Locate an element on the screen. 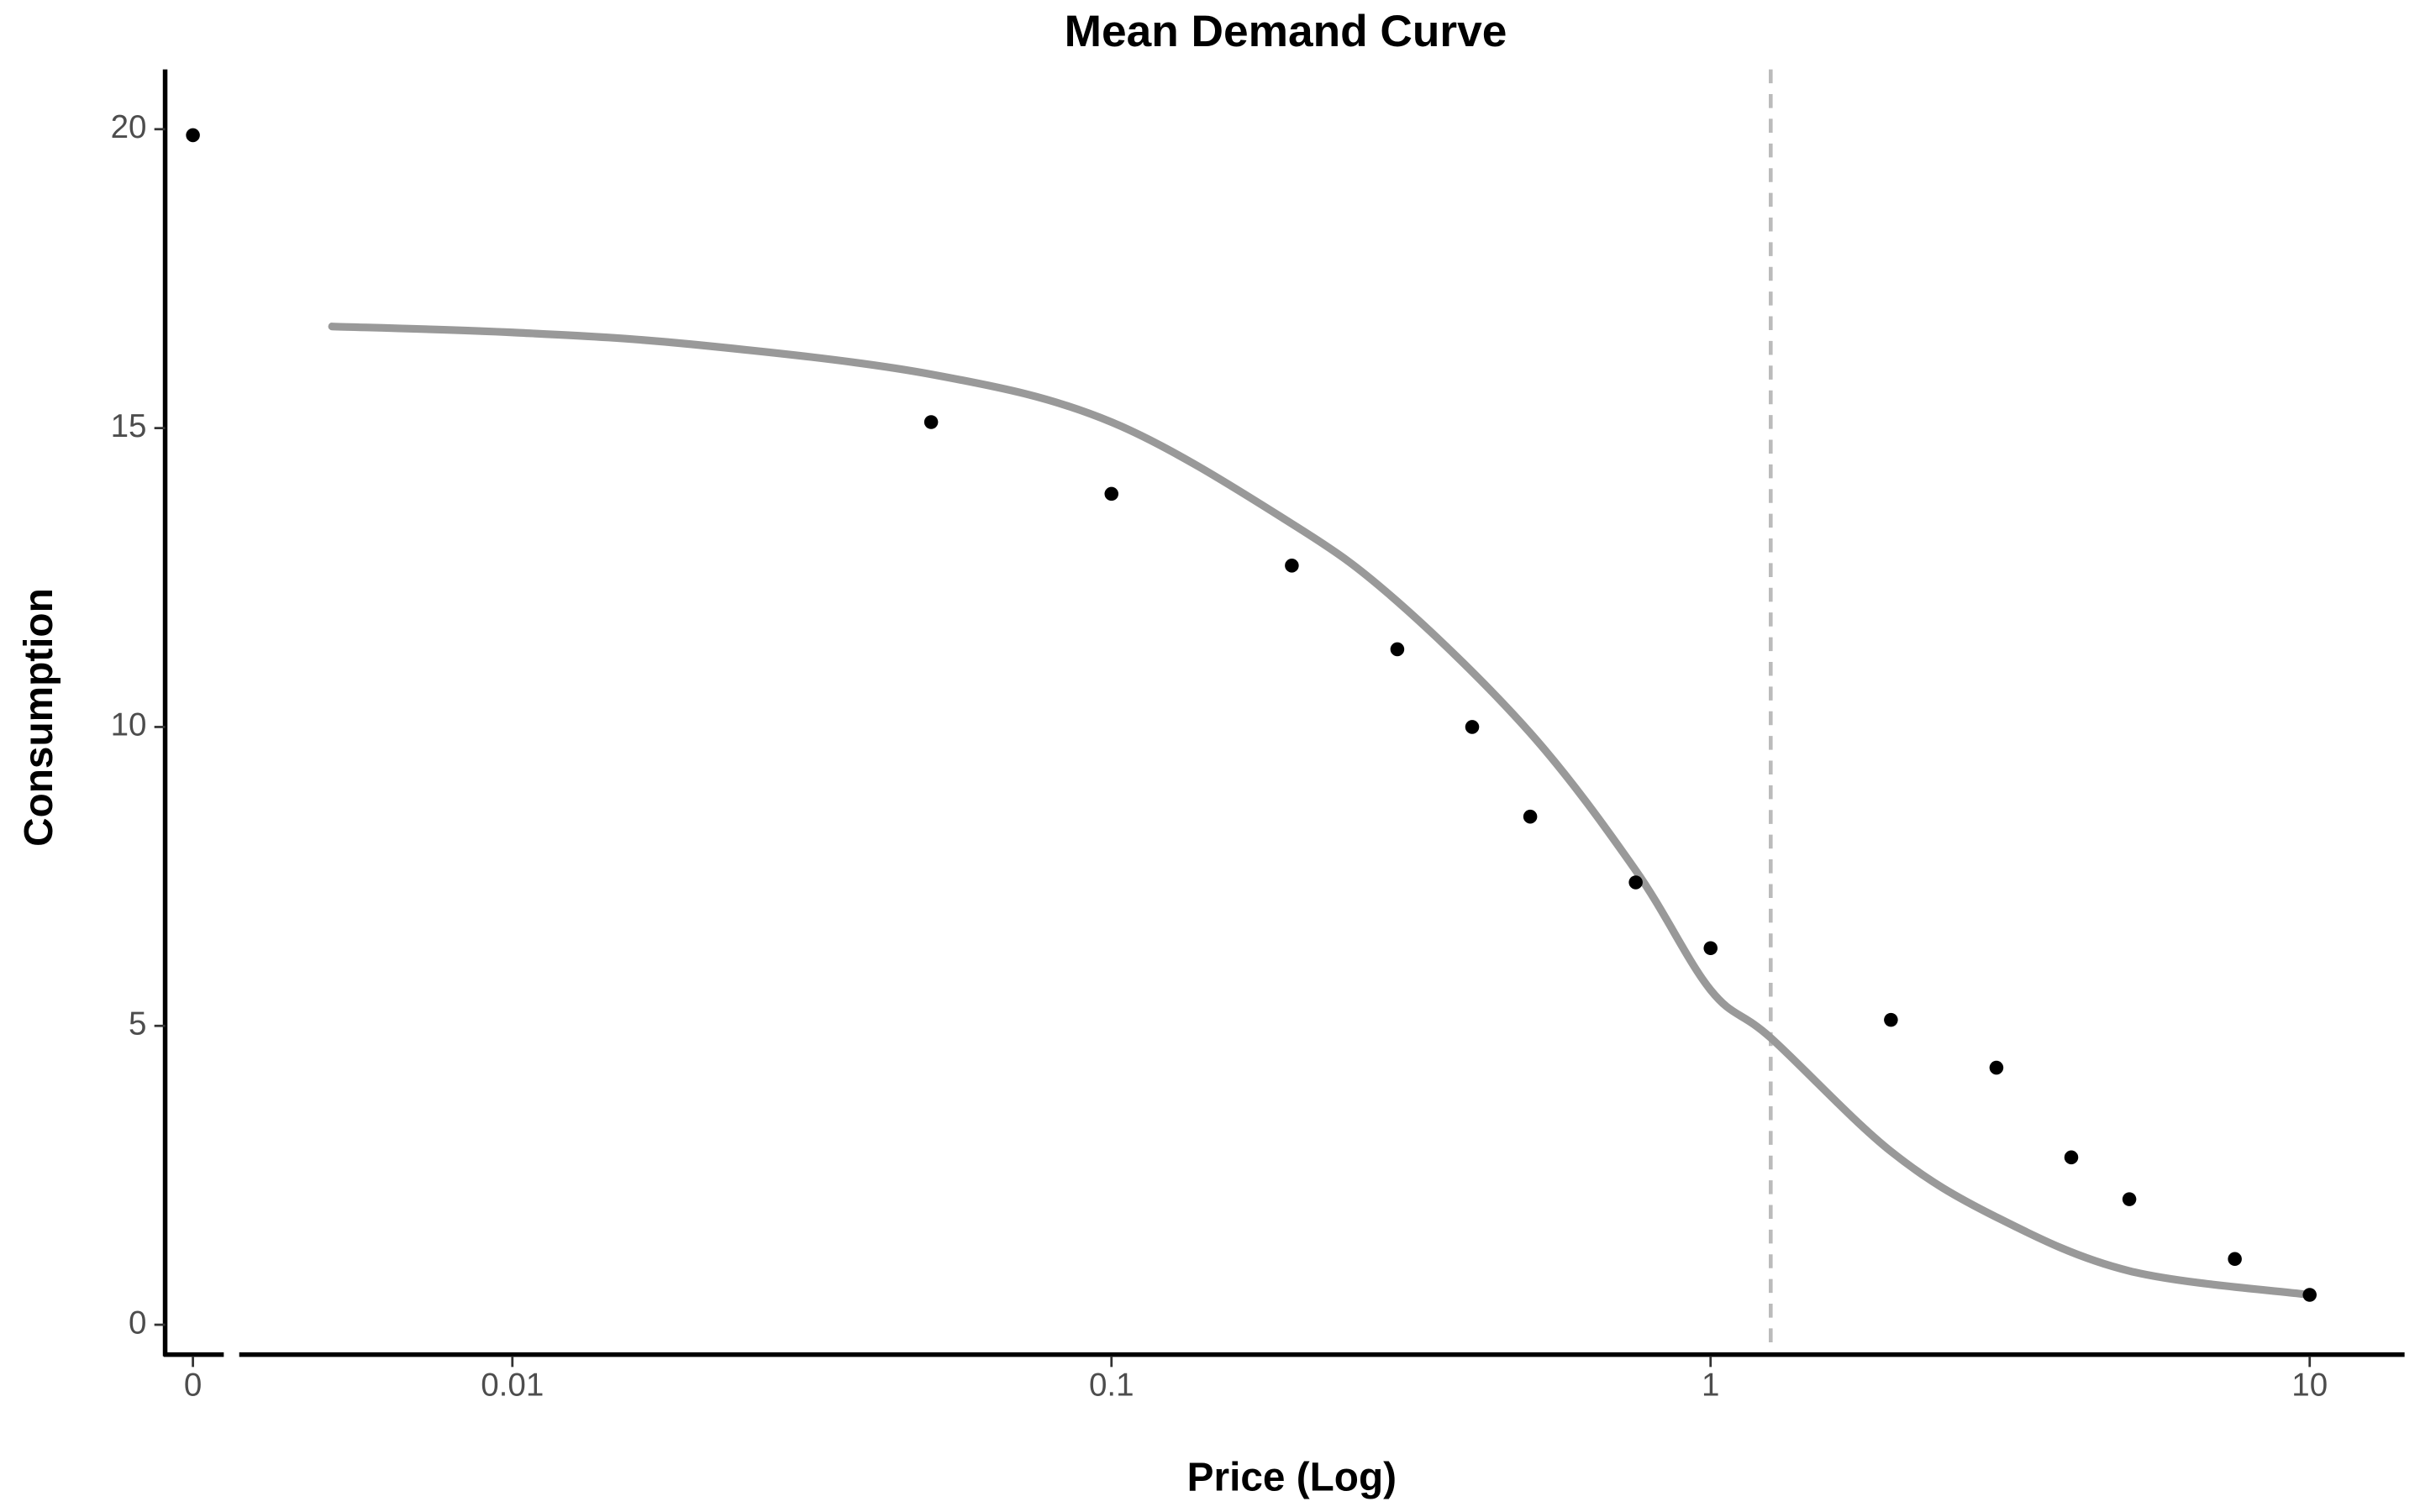  x-tick-label: 0 is located at coordinates (193, 1385).